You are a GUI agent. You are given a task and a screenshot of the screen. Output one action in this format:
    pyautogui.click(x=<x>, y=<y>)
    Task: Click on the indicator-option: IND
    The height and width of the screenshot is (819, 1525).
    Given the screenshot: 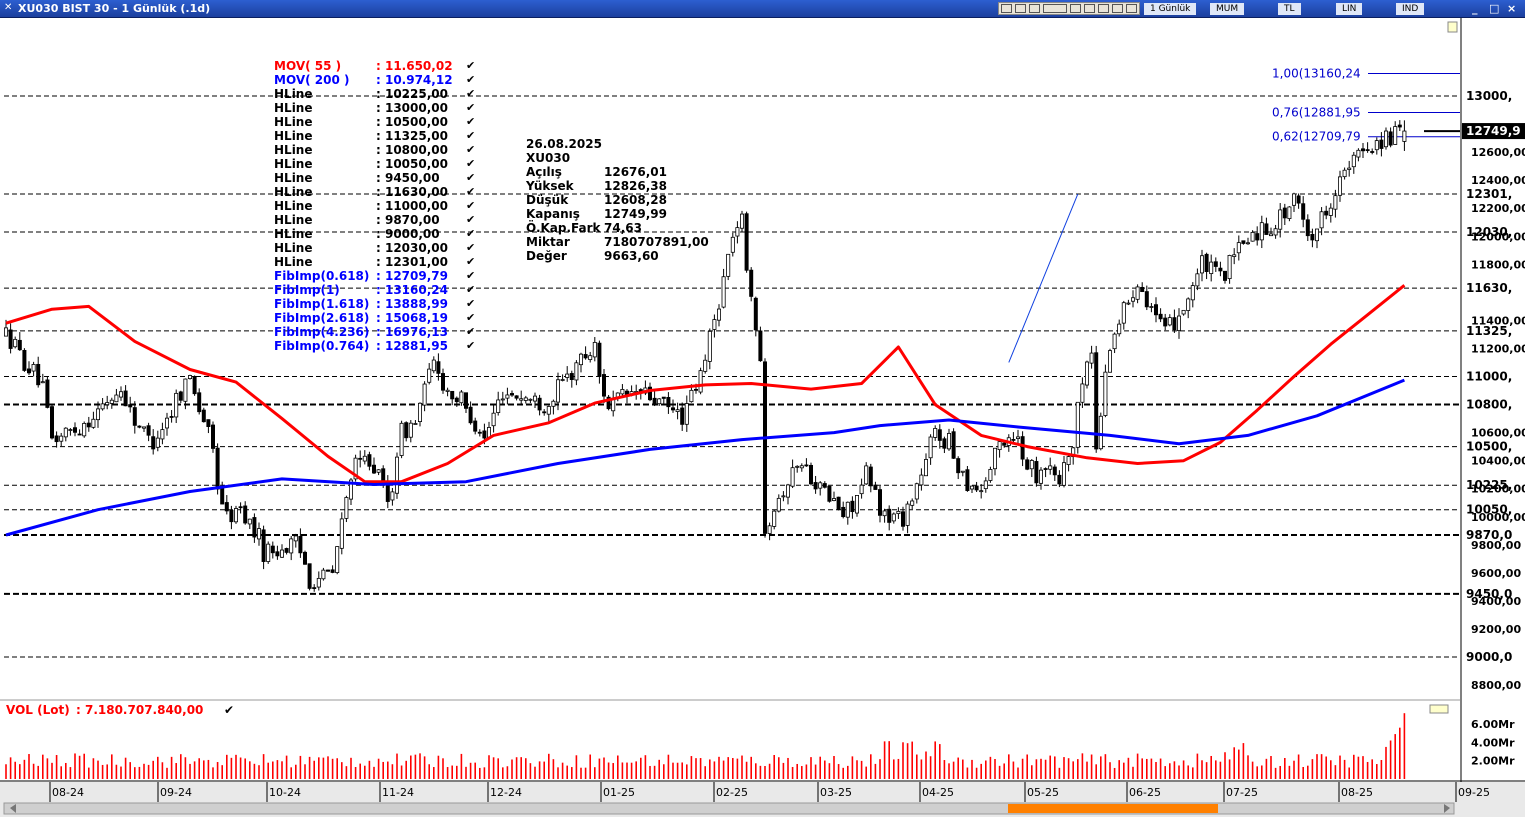 What is the action you would take?
    pyautogui.click(x=1410, y=9)
    